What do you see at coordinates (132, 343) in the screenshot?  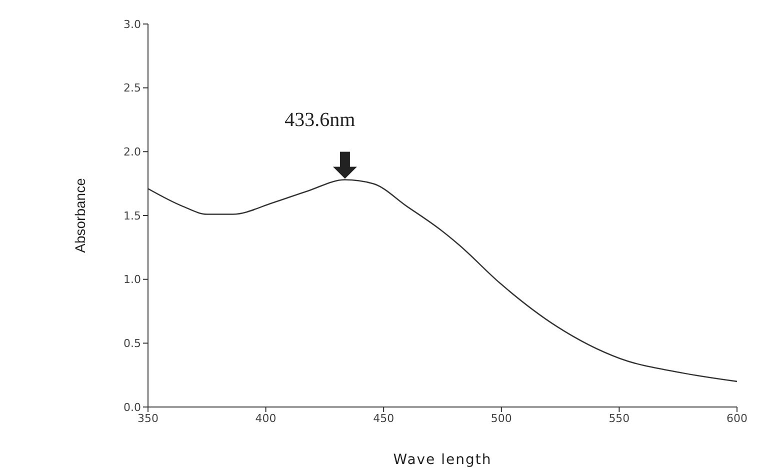 I see `y-tick-label: 0.5` at bounding box center [132, 343].